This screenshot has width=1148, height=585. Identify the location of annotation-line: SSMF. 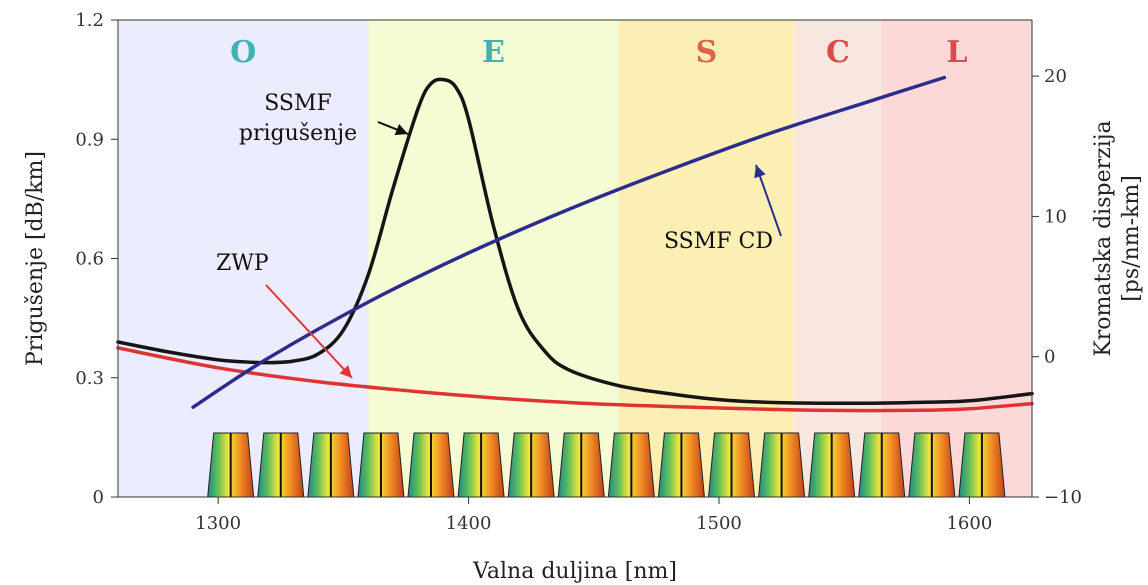
(298, 103).